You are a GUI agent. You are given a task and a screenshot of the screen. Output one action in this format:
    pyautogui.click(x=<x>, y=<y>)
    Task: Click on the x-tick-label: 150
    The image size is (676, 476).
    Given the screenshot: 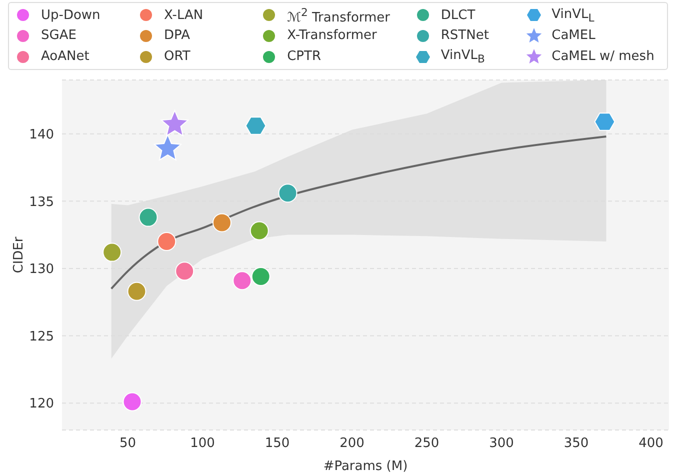 What is the action you would take?
    pyautogui.click(x=277, y=444)
    